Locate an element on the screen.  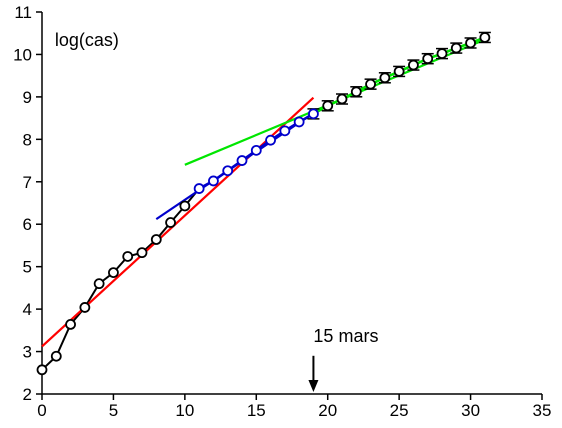
y-tick-label: 3 is located at coordinates (27, 352).